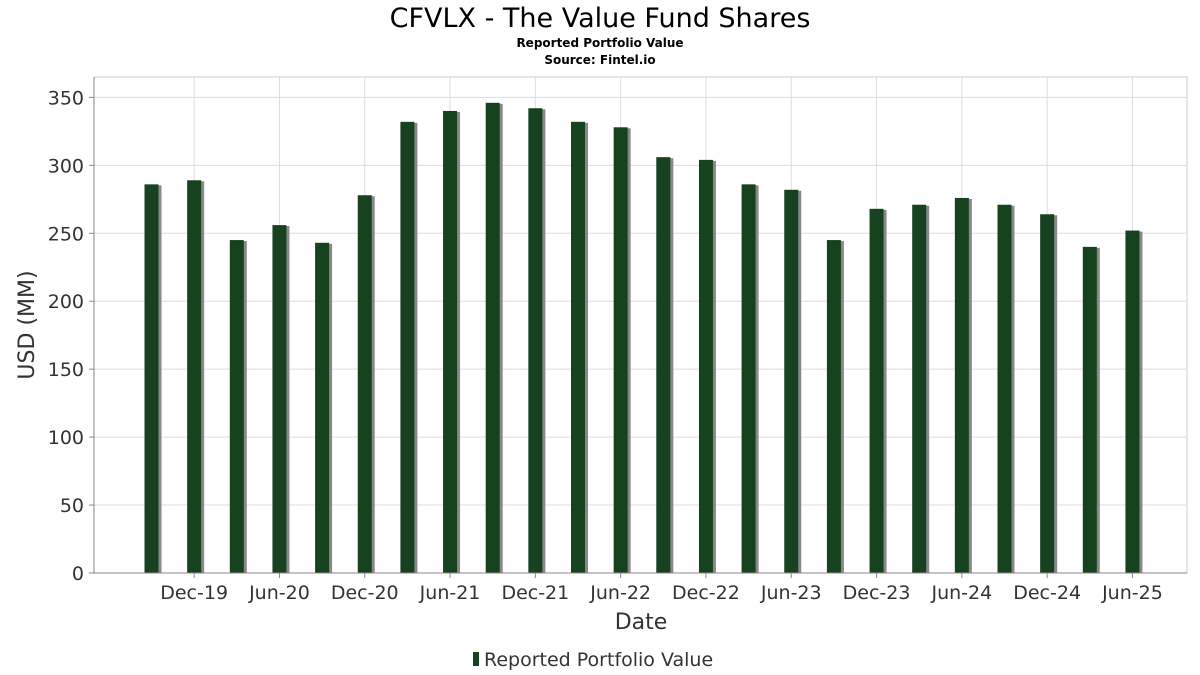 This screenshot has height=675, width=1200. I want to click on legend: Reported Portfolio Value, so click(593, 660).